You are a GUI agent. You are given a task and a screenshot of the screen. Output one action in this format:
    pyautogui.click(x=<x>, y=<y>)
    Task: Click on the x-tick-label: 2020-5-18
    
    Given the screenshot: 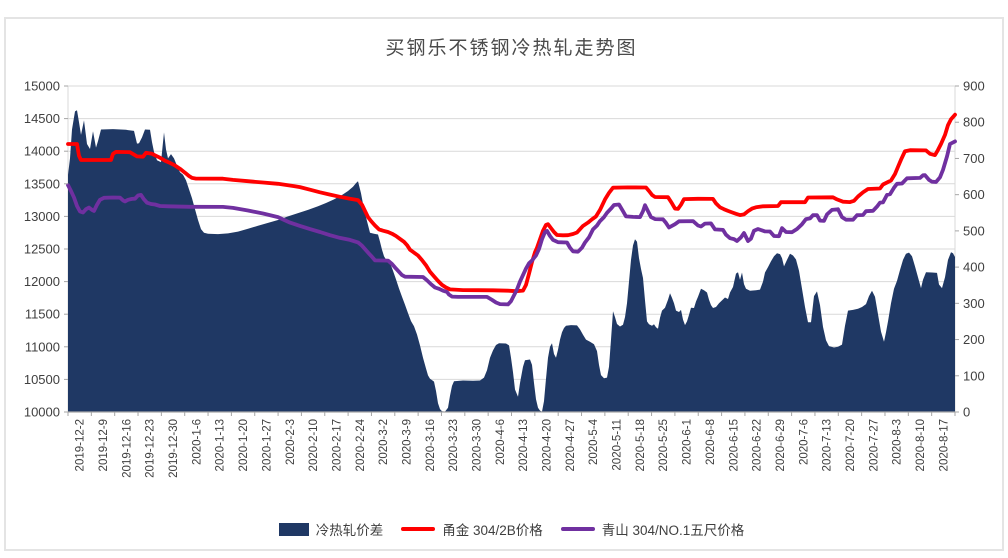 What is the action you would take?
    pyautogui.click(x=641, y=445)
    